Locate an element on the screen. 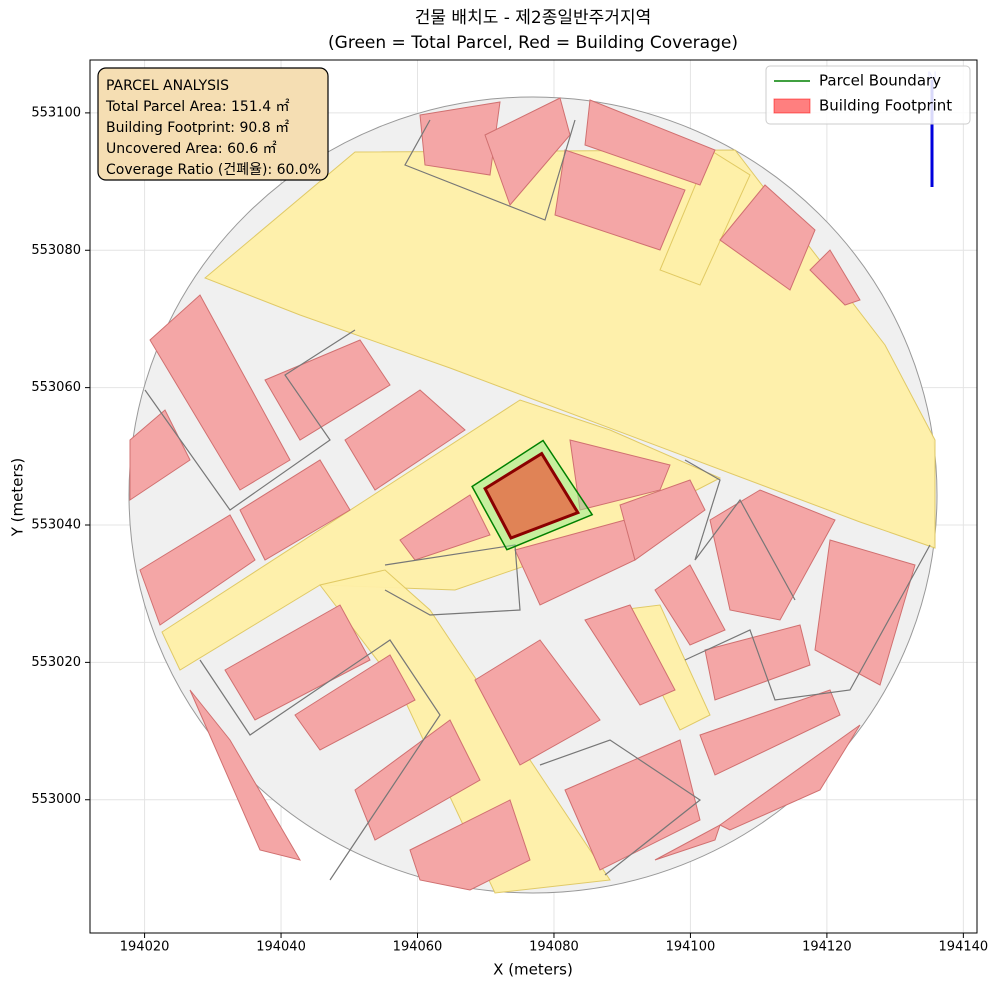 This screenshot has width=1000, height=990. x-axis-label: X (meters) is located at coordinates (533, 970).